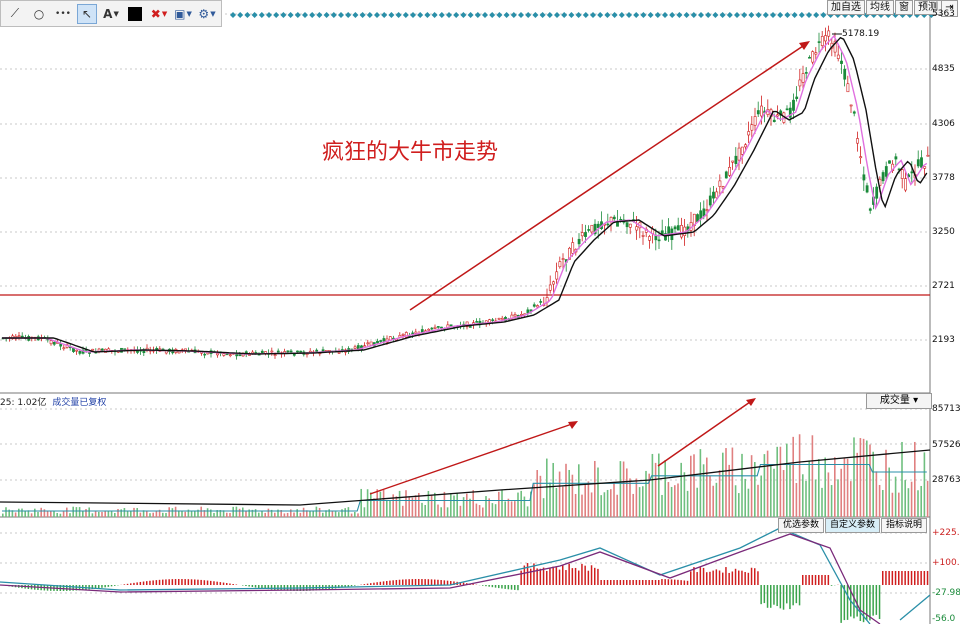  Describe the element at coordinates (904, 525) in the screenshot. I see `tab-indicator-help: 指标说明` at that location.